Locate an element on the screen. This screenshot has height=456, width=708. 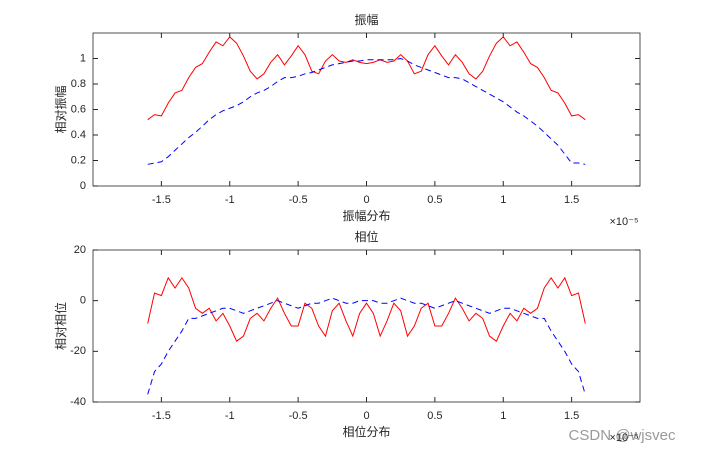
y-tick-label: 0.6 is located at coordinates (78, 109).